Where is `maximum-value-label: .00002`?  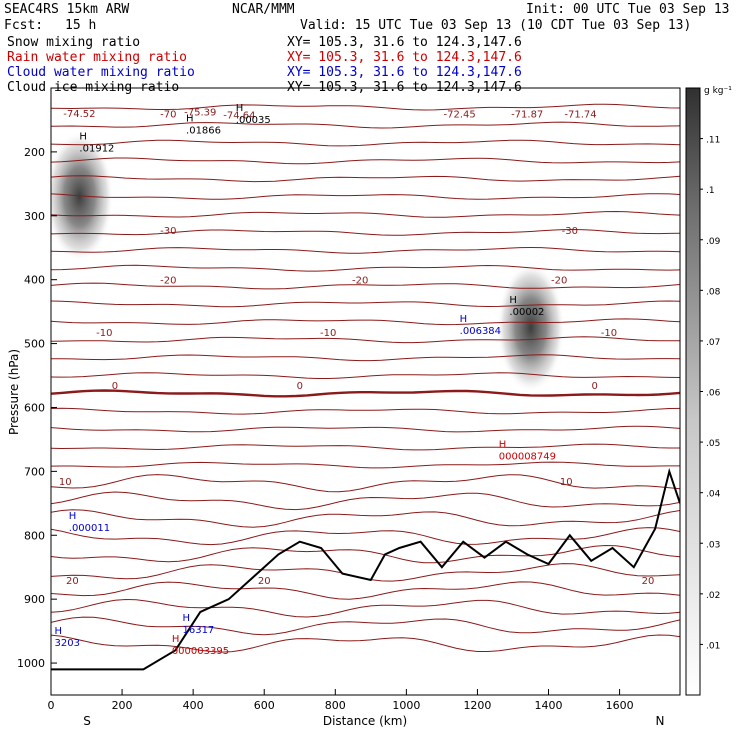
maximum-value-label: .00002 is located at coordinates (526, 312).